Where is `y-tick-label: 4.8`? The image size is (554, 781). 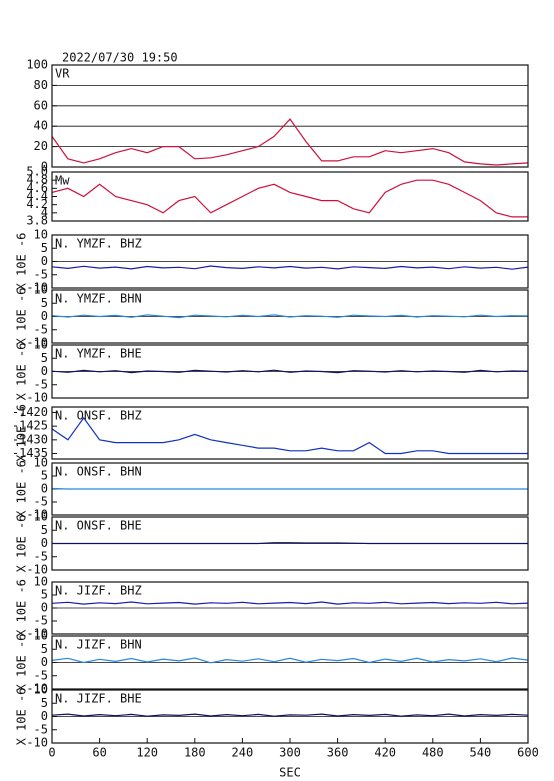 y-tick-label: 4.8 is located at coordinates (37, 180).